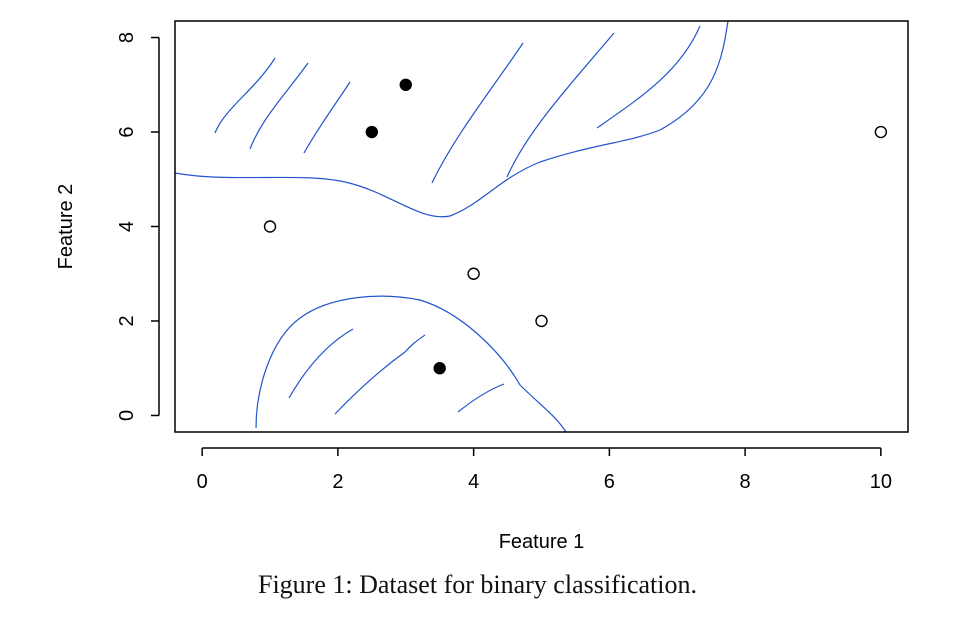 The width and height of the screenshot is (955, 636). I want to click on x-axis-title: Feature 1, so click(542, 542).